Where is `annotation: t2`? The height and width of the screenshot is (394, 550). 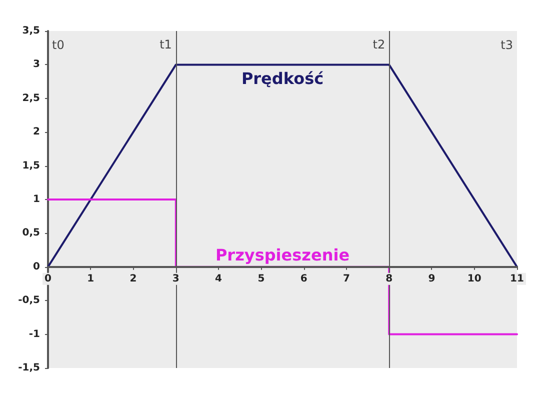 annotation: t2 is located at coordinates (379, 44).